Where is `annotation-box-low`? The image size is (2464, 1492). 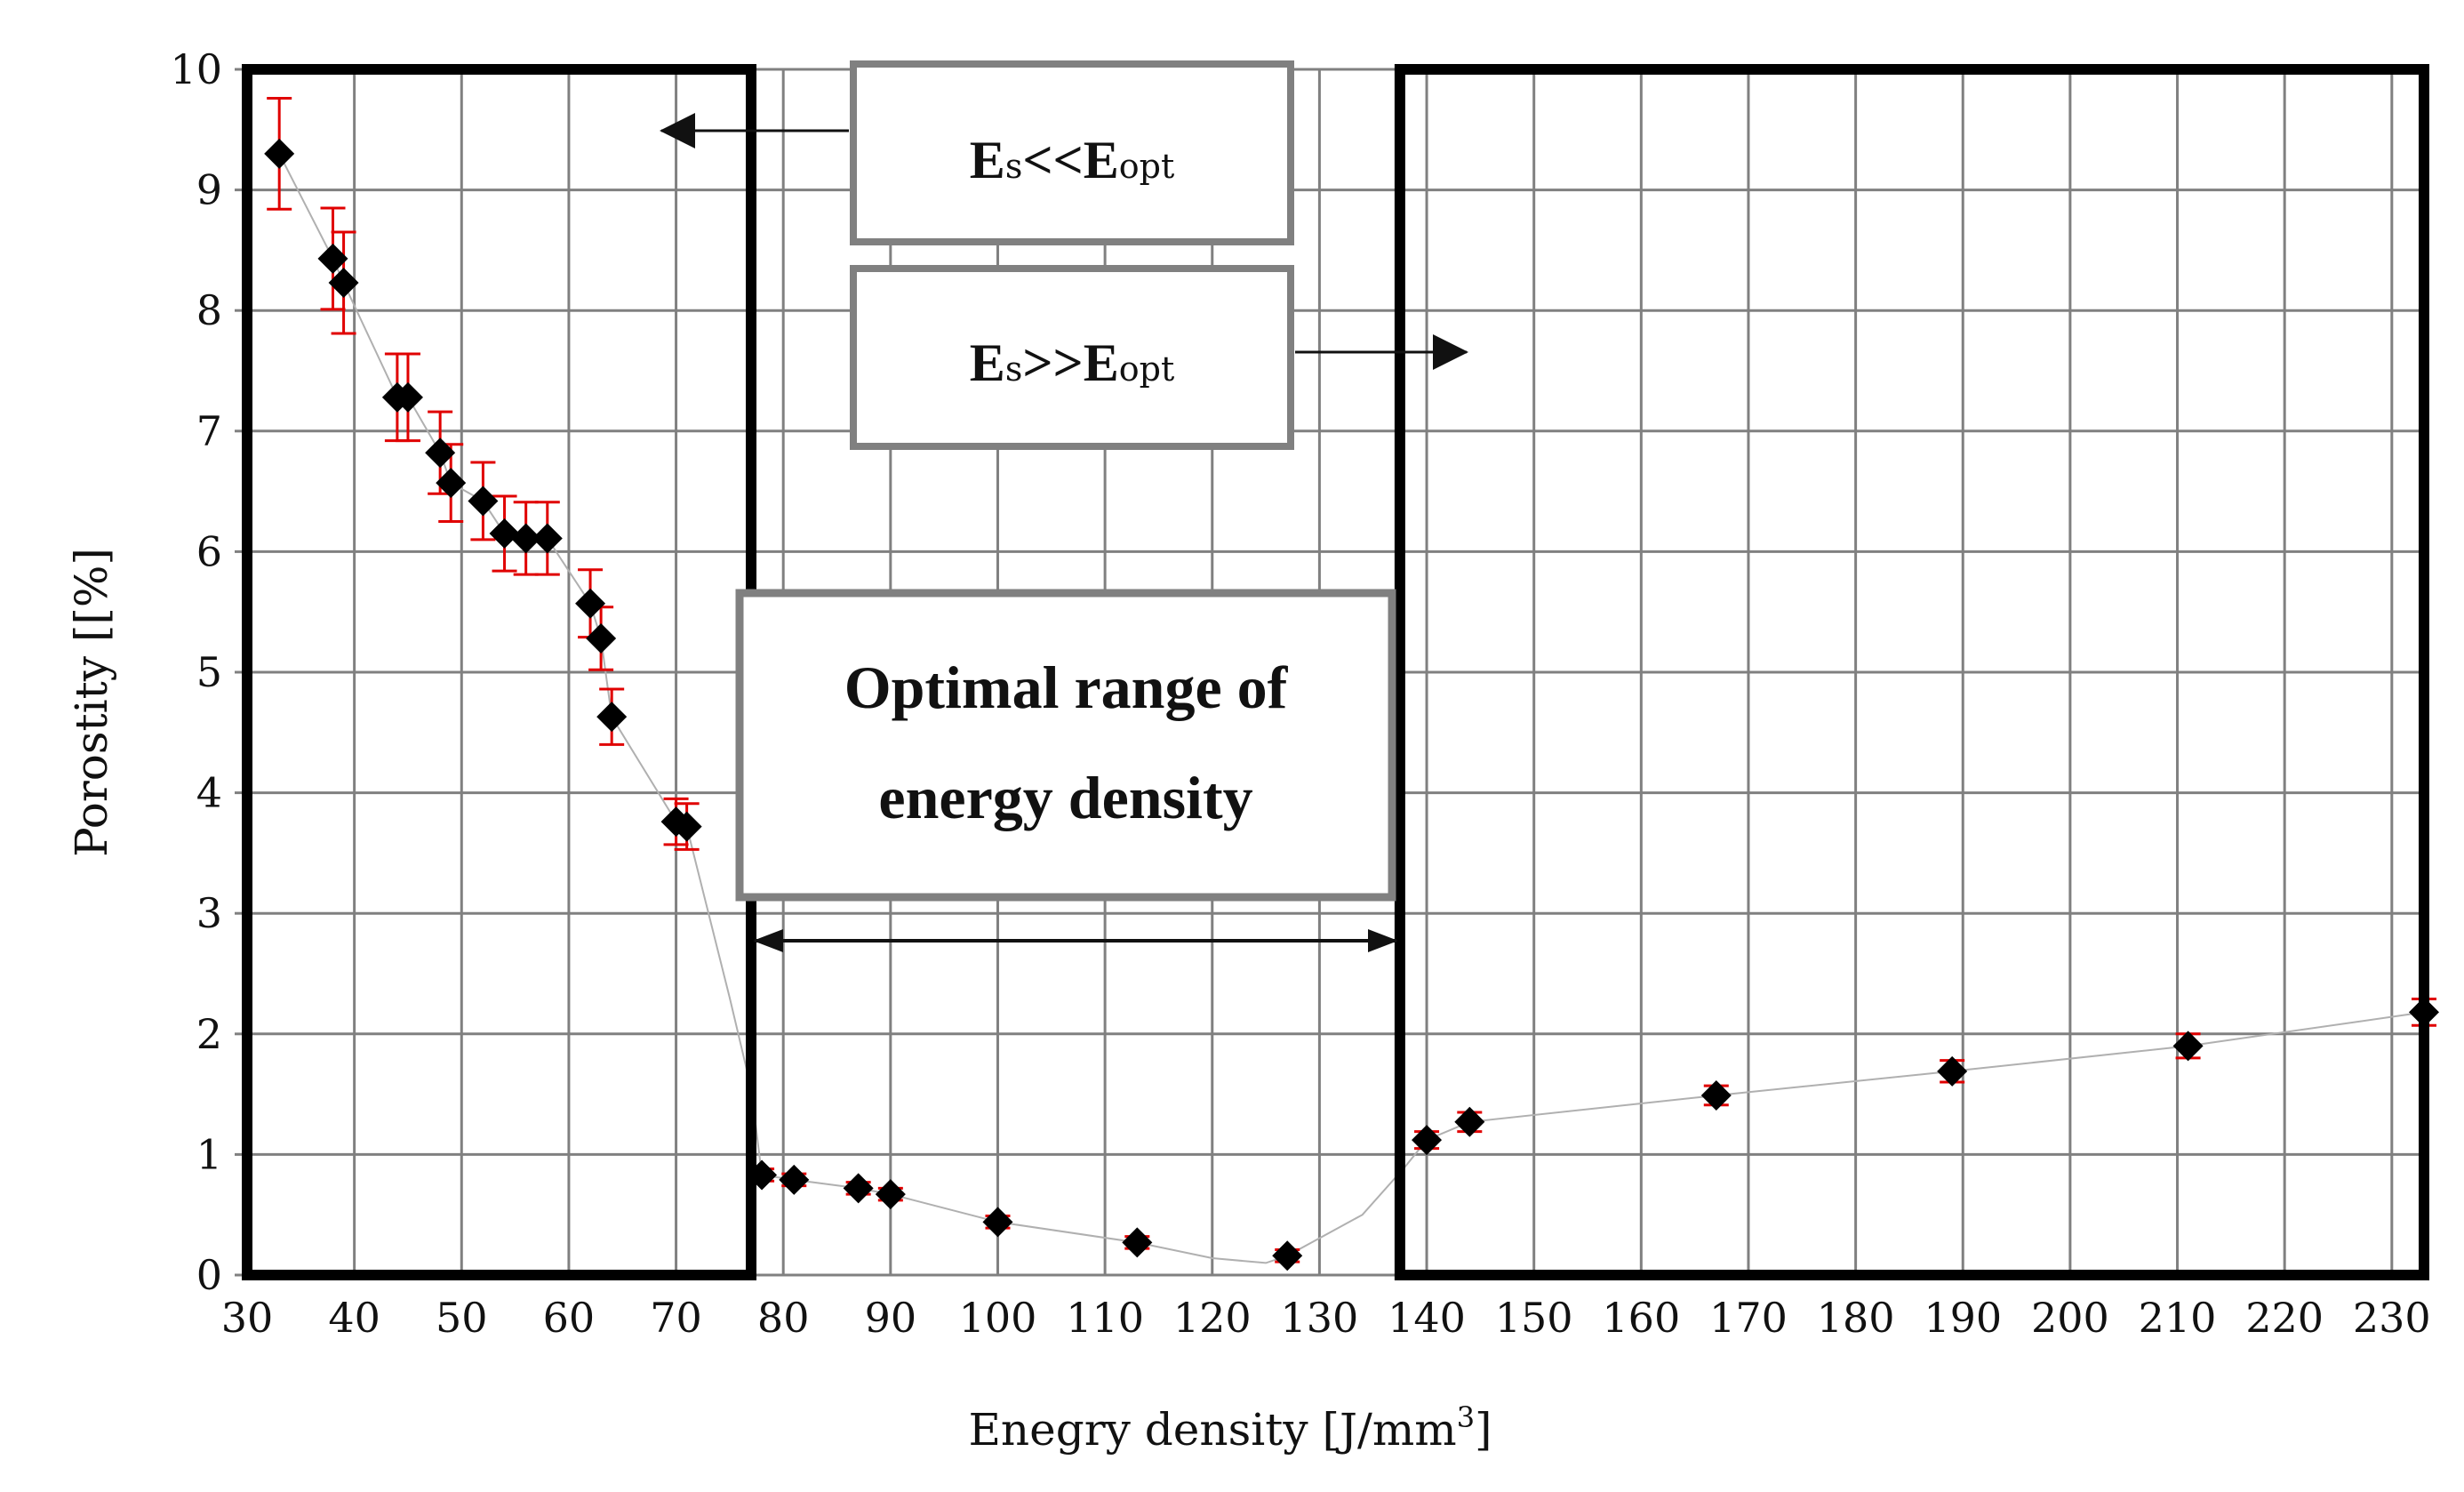 annotation-box-low is located at coordinates (1072, 152).